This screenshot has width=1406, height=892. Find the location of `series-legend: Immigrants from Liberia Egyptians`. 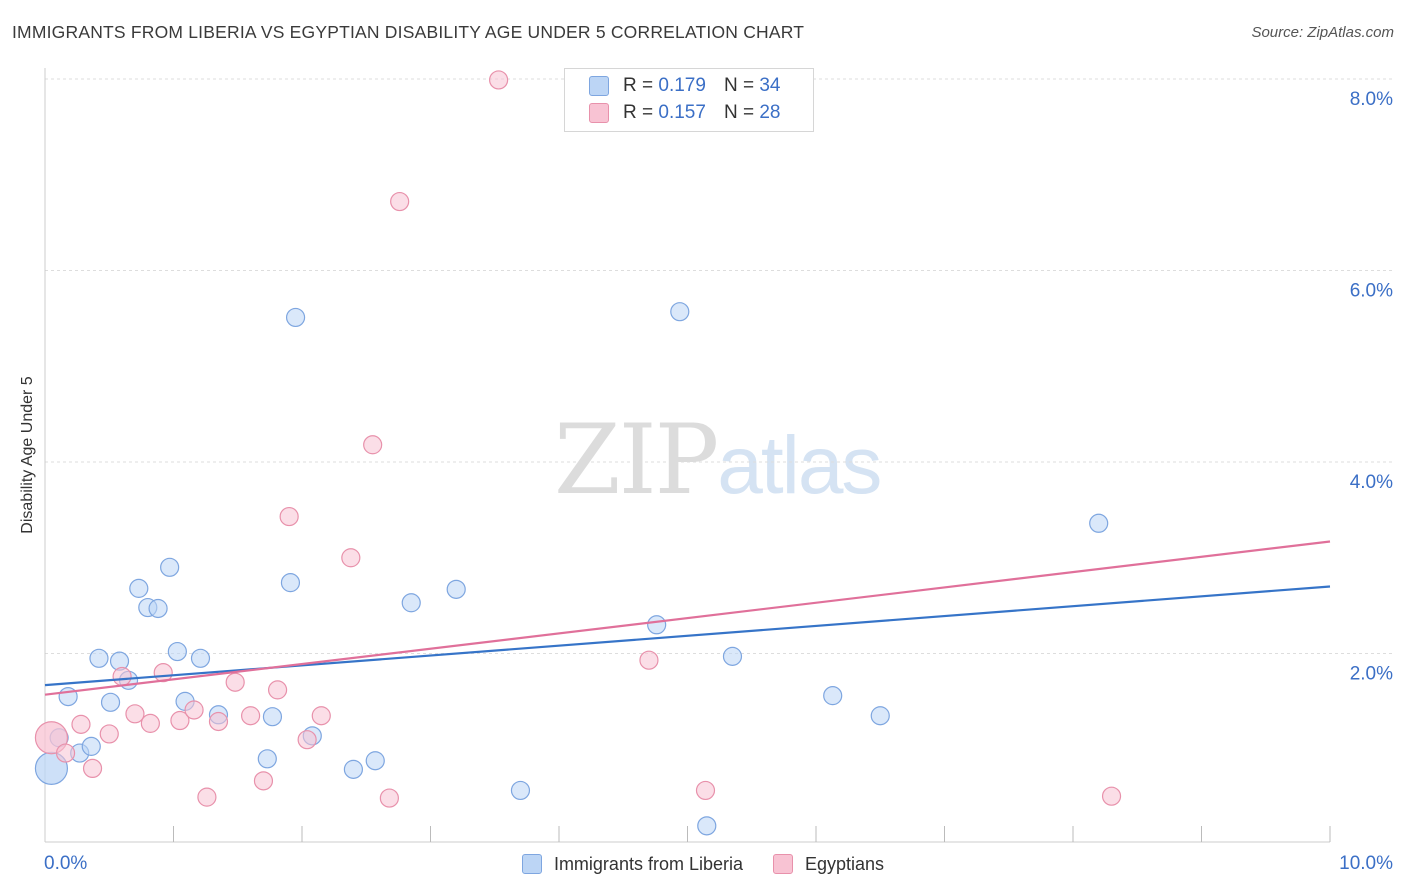

series-legend: Immigrants from Liberia Egyptians is located at coordinates (703, 864).